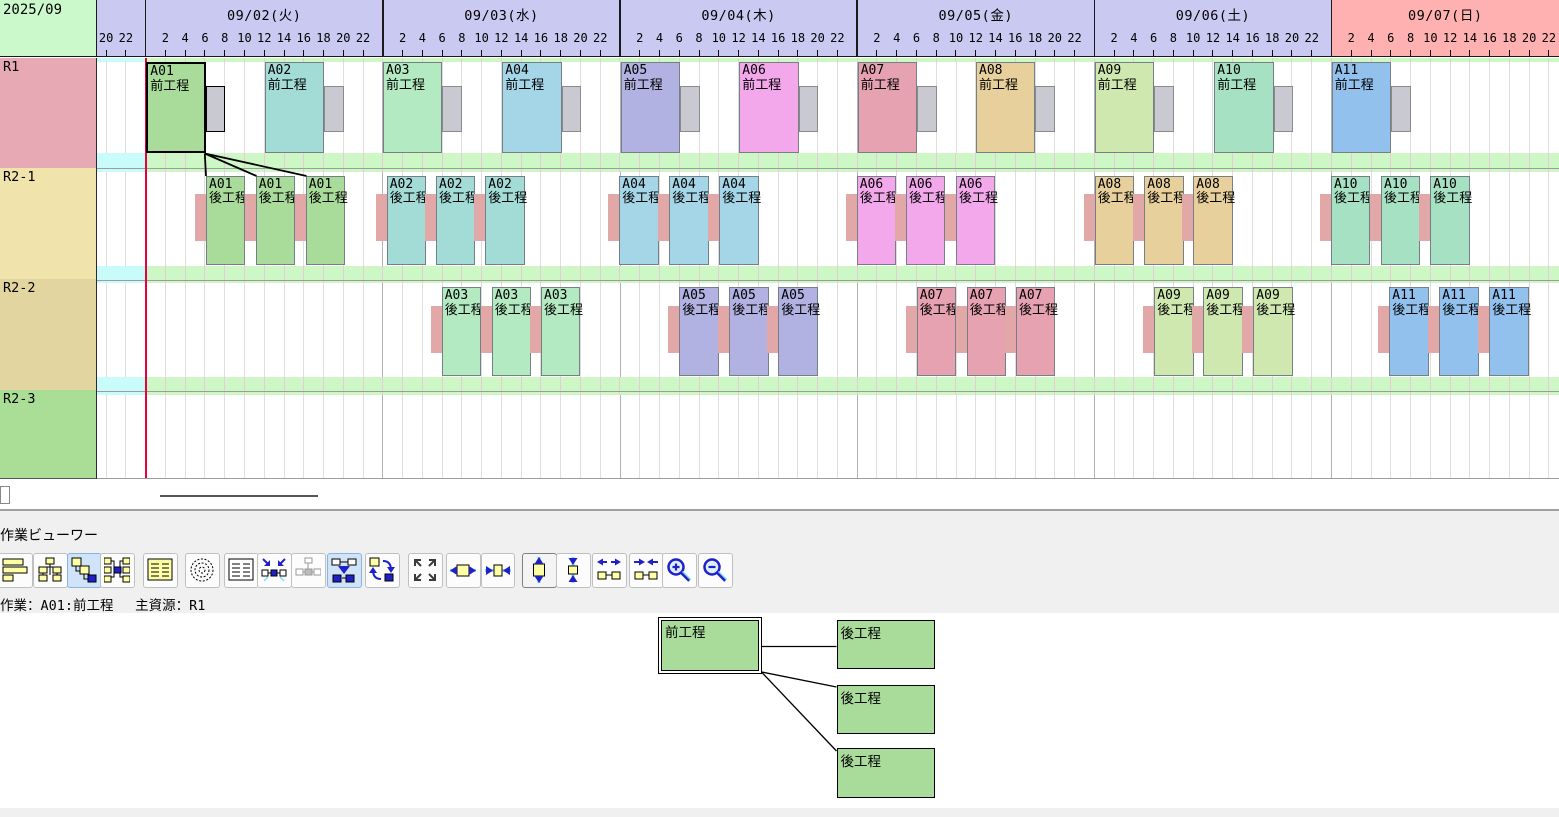  I want to click on toolbar-button-compress-width, so click(497, 570).